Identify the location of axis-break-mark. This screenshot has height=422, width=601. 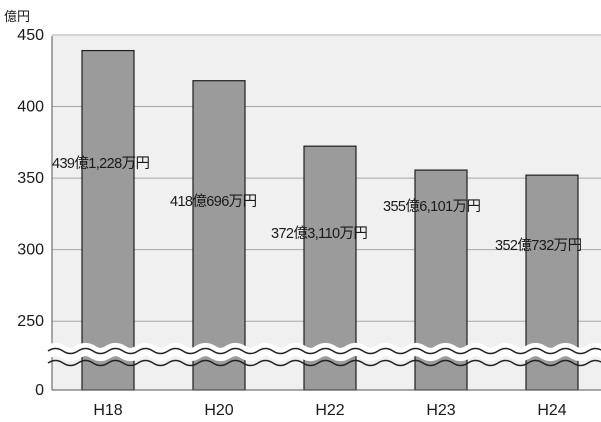
(322, 355).